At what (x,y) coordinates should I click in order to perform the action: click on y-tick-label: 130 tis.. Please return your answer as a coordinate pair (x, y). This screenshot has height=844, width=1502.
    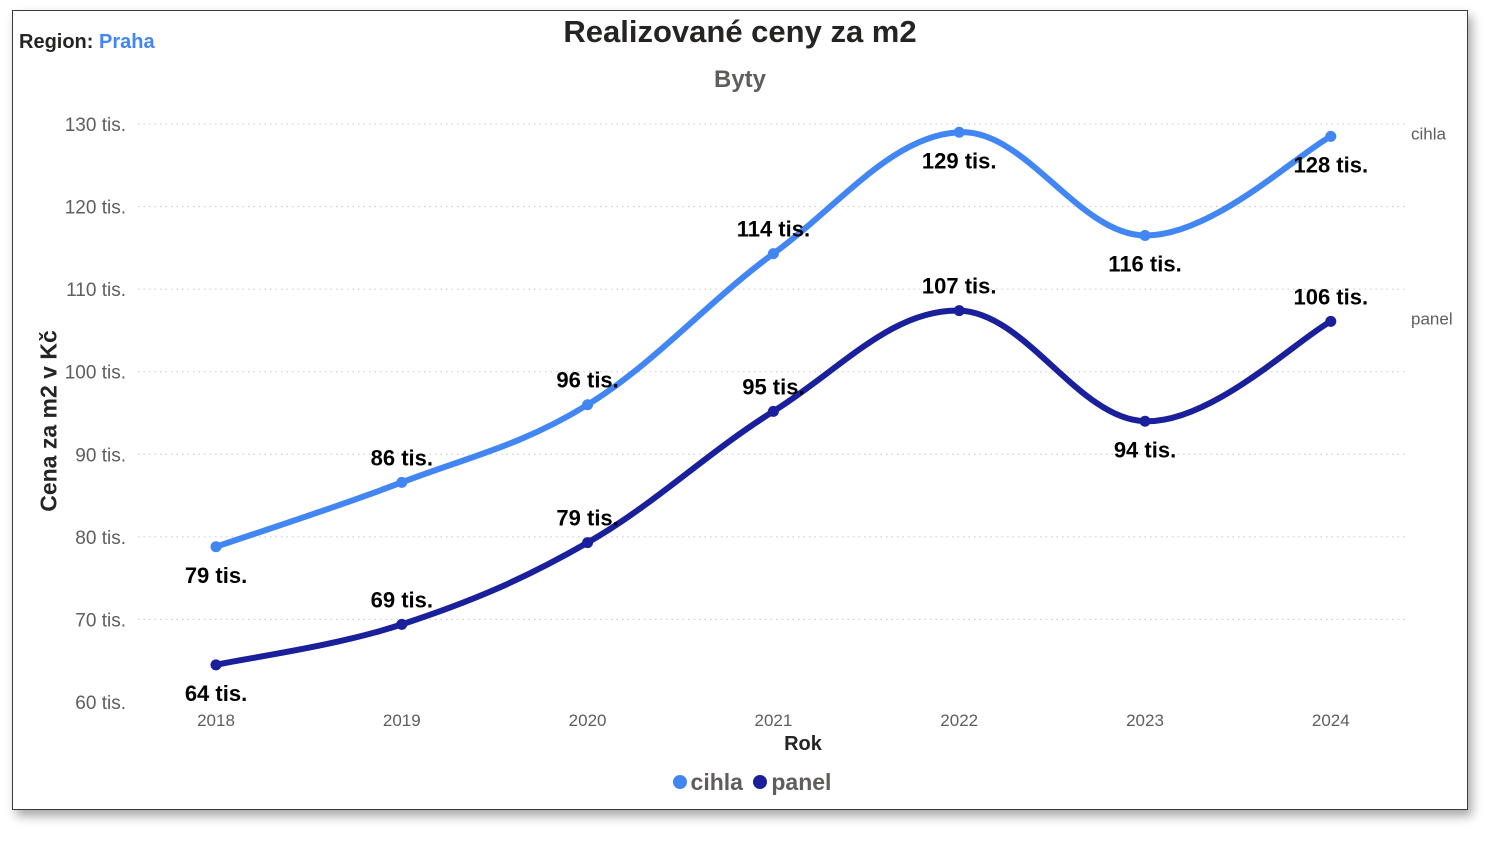
    Looking at the image, I should click on (95, 125).